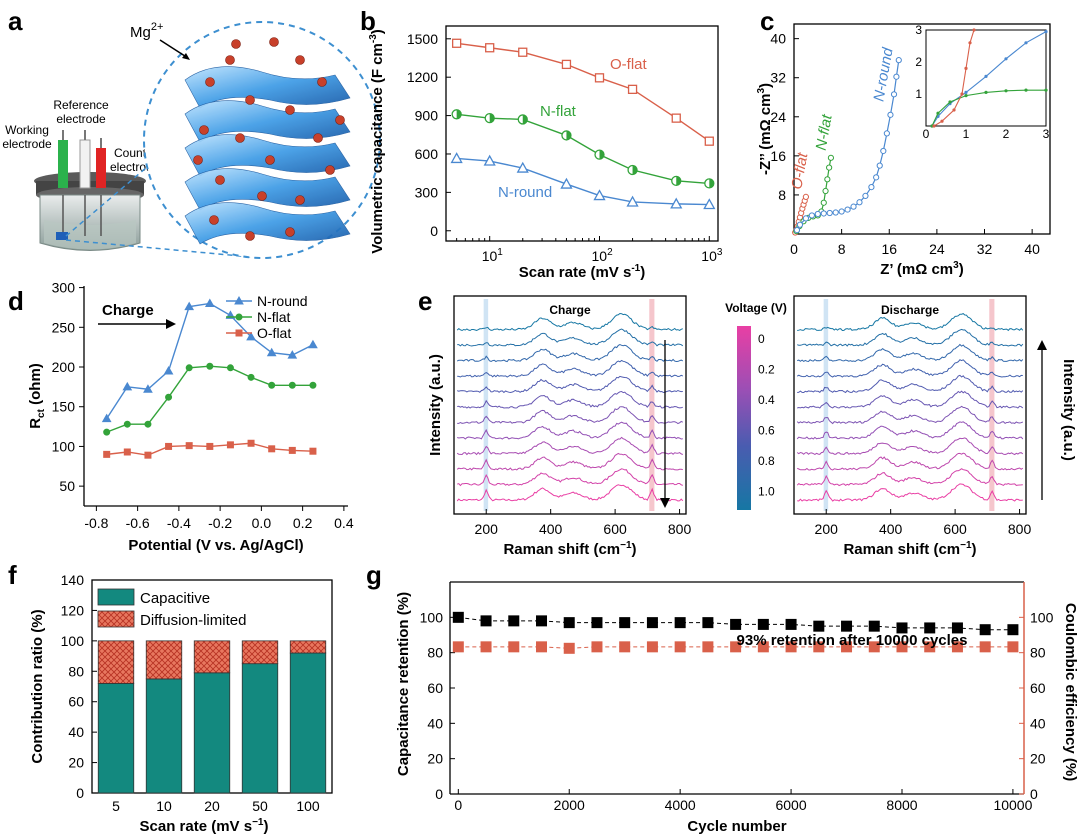 Image resolution: width=1080 pixels, height=836 pixels. What do you see at coordinates (1038, 759) in the screenshot?
I see `g-ytick-right-label: 20` at bounding box center [1038, 759].